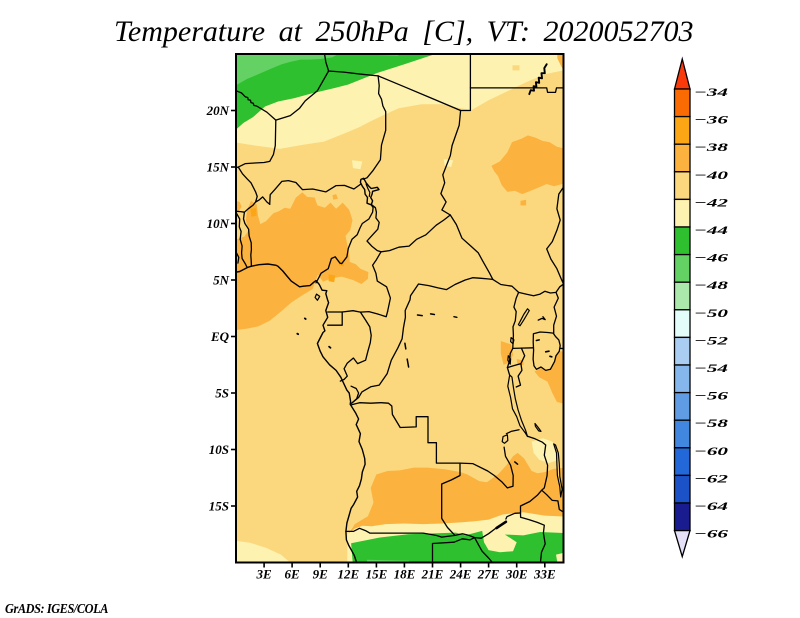 The width and height of the screenshot is (800, 618). I want to click on svg-text: 5S, so click(222, 393).